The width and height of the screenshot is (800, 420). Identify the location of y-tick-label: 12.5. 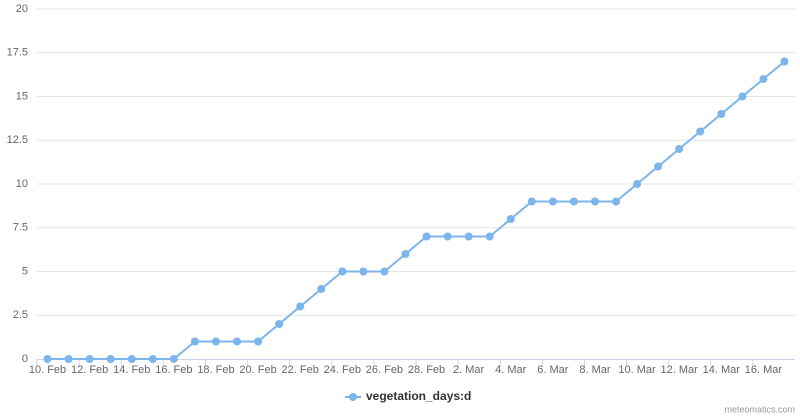
(17, 140).